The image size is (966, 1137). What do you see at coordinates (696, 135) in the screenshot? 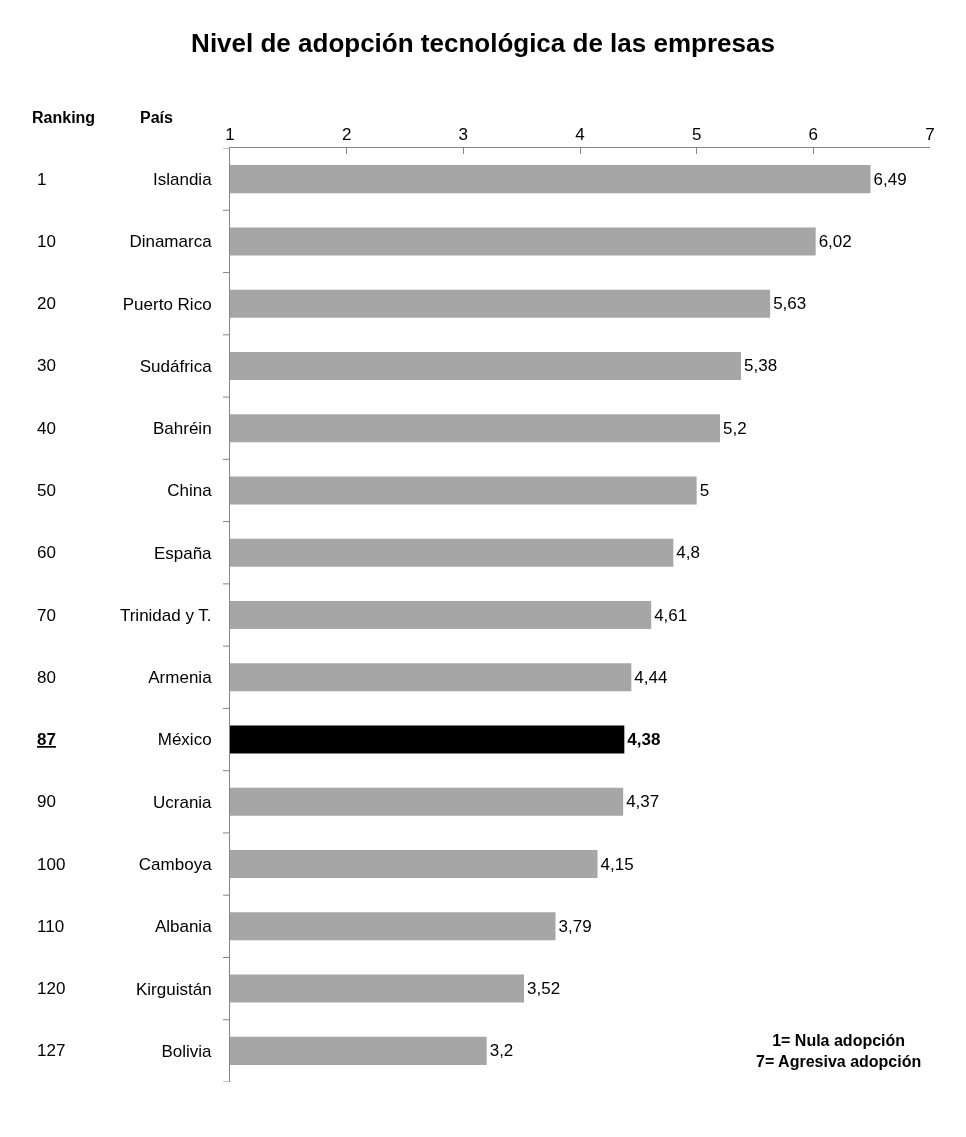
I see `x-tick-label: 5` at bounding box center [696, 135].